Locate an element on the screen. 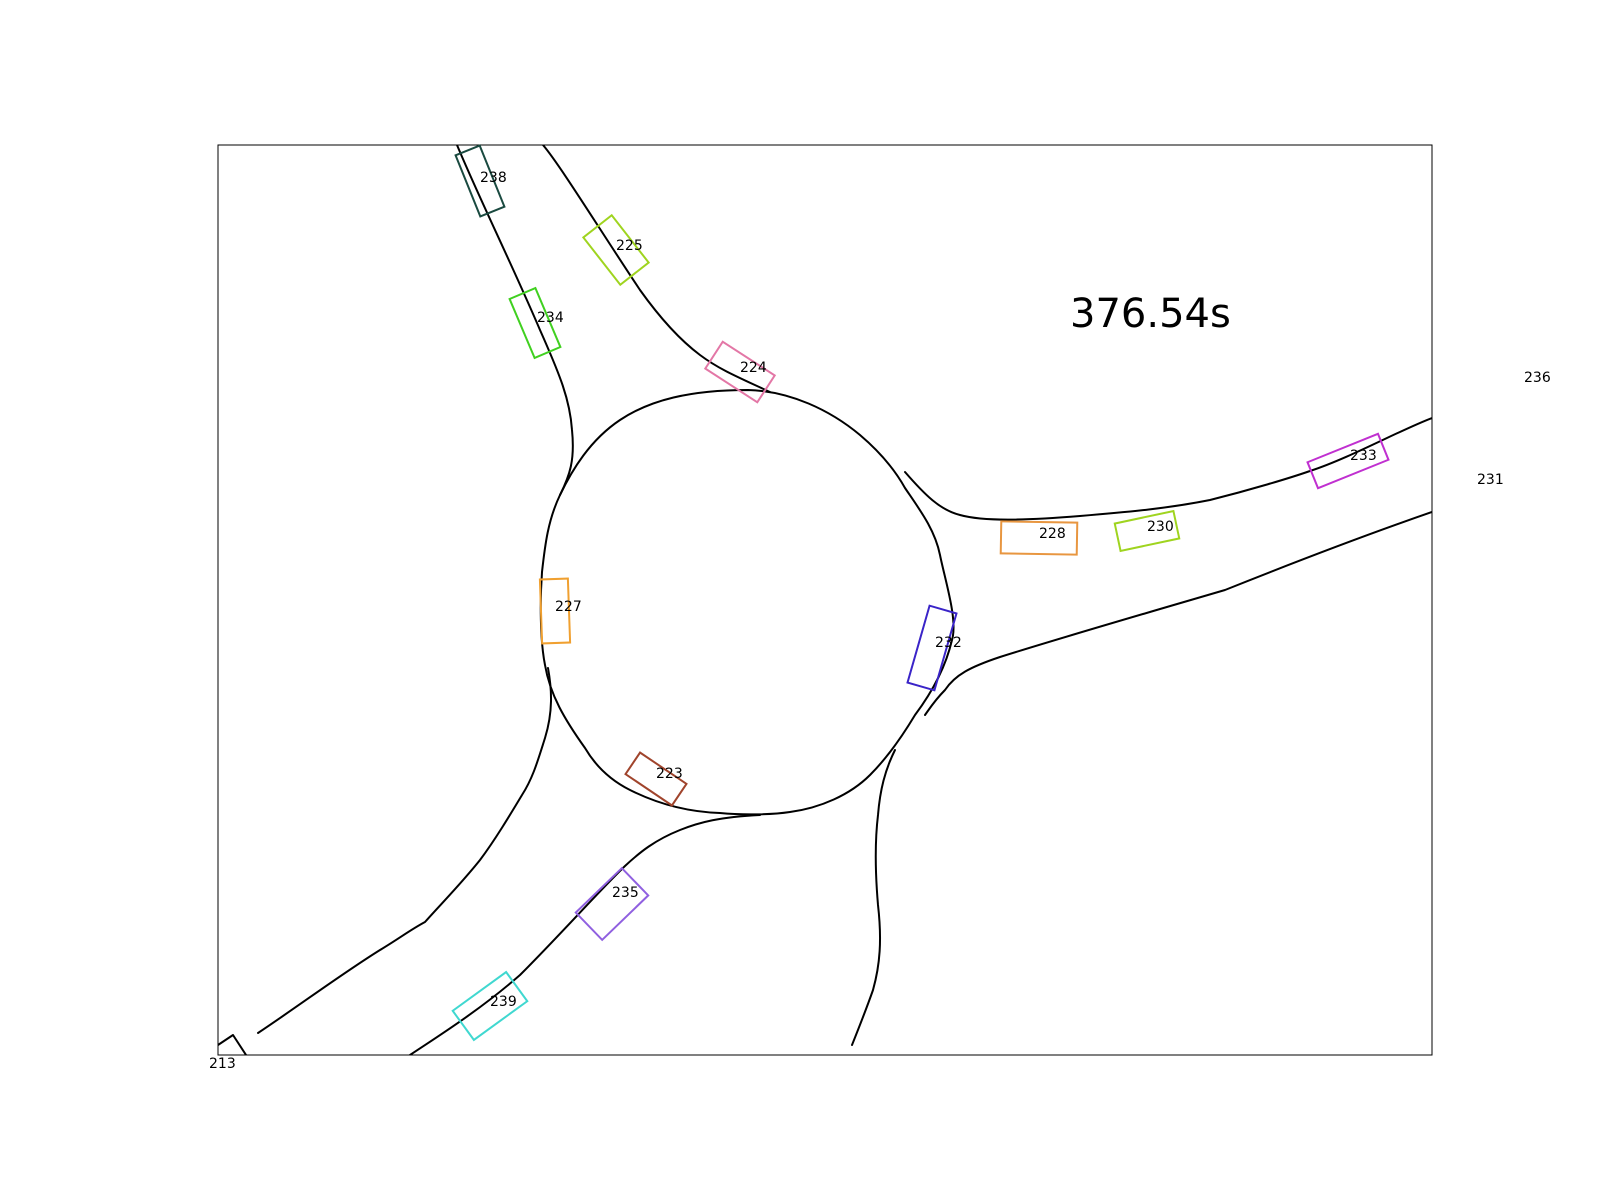 Image resolution: width=1600 pixels, height=1200 pixels. vehicle-label: 223 is located at coordinates (669, 774).